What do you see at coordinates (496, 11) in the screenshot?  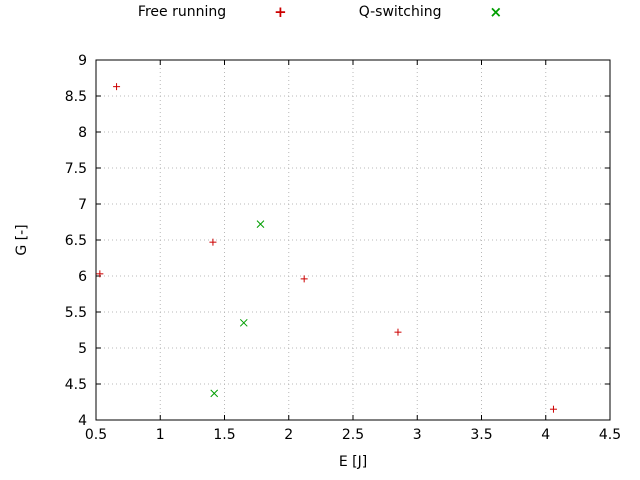 I see `cross-marker-icon: ×` at bounding box center [496, 11].